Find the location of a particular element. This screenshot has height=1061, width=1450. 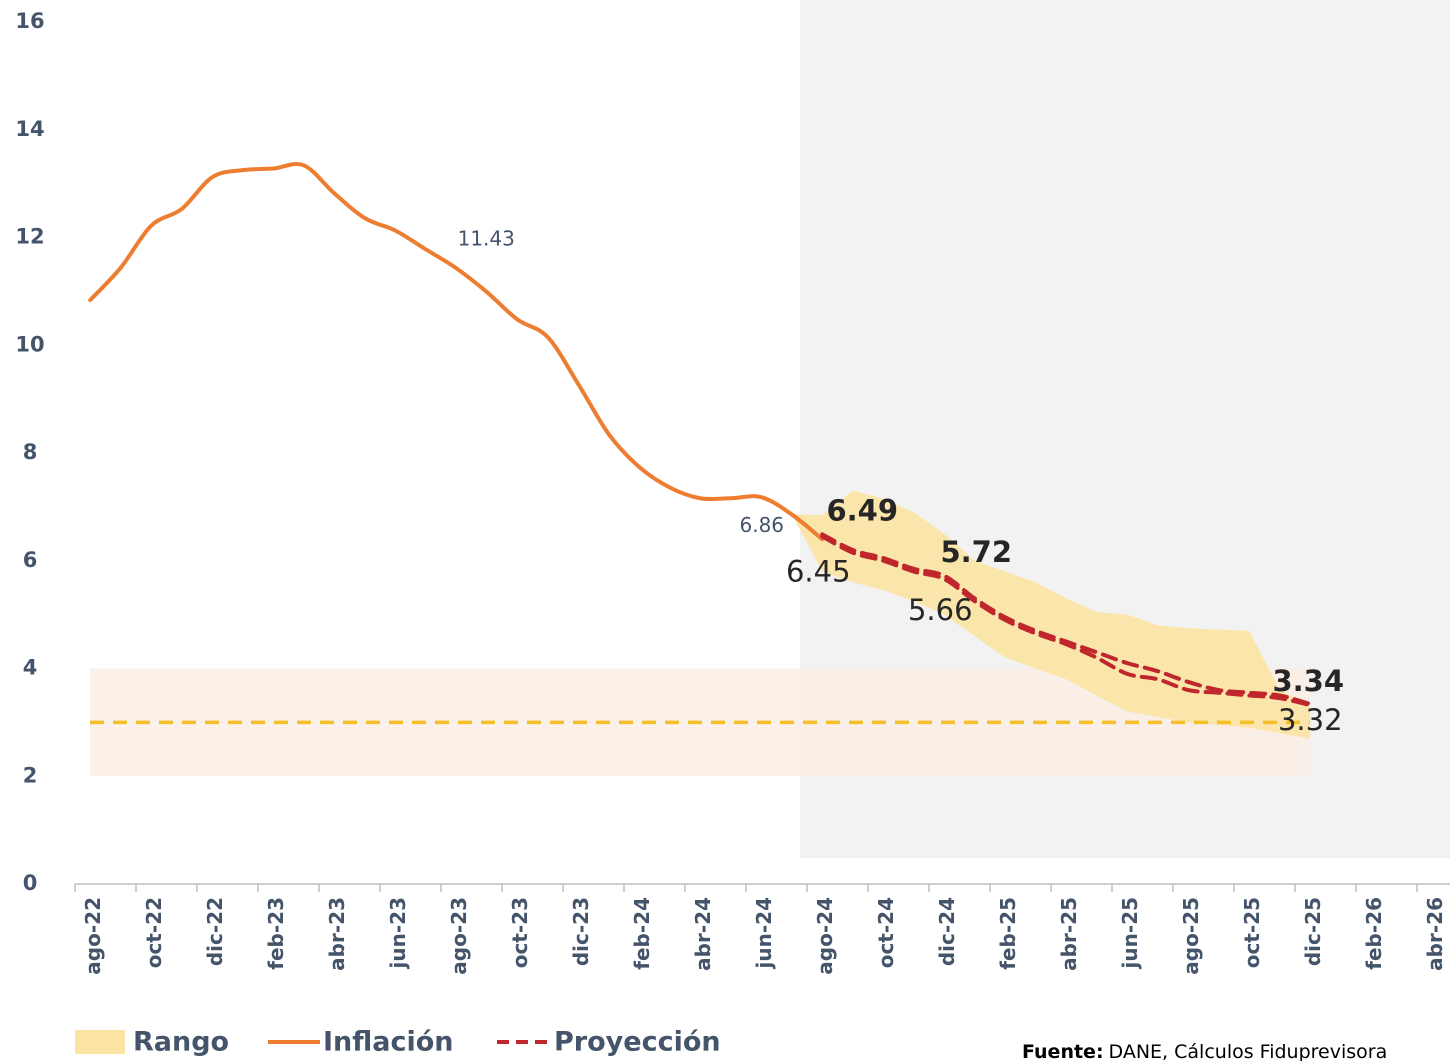

data-label: 11.43 is located at coordinates (486, 239).